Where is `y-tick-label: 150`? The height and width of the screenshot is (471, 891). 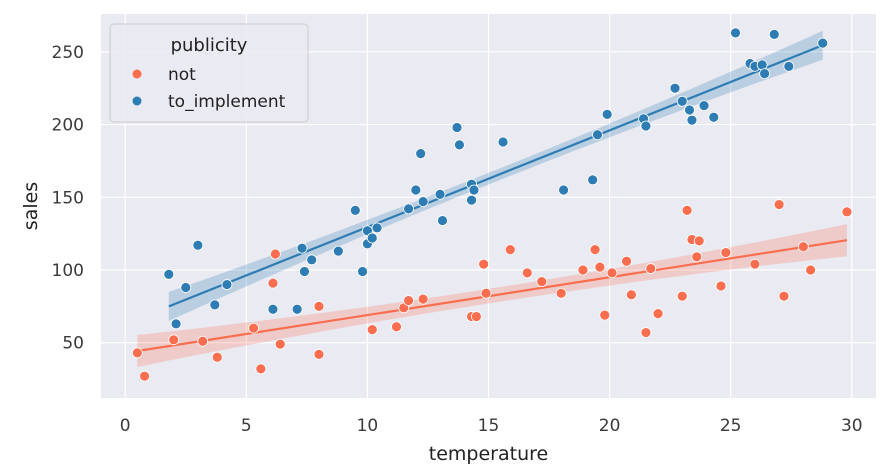
y-tick-label: 150 is located at coordinates (68, 198).